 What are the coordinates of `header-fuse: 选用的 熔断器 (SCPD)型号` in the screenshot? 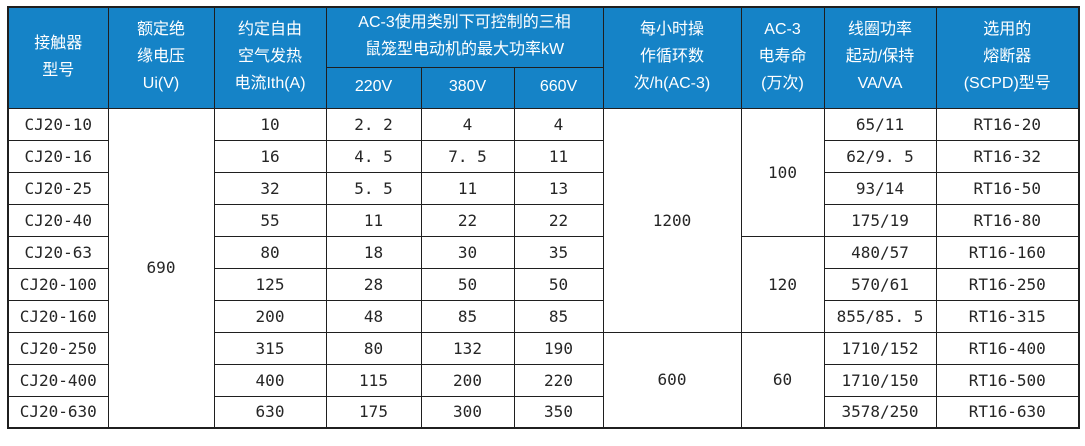 It's located at (1007, 57).